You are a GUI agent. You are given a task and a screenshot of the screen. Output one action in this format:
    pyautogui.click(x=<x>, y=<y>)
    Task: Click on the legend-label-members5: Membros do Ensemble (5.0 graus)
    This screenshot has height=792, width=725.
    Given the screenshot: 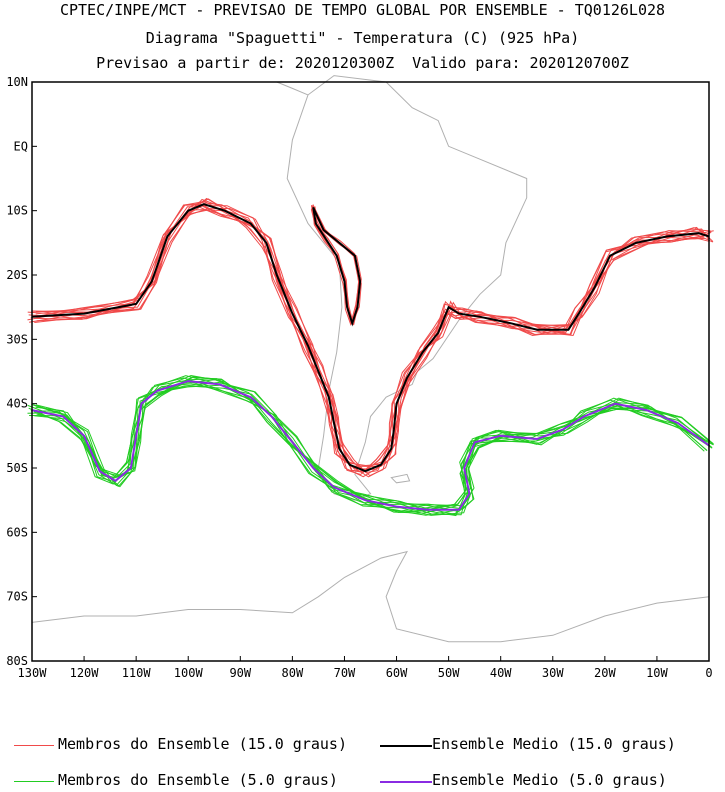 What is the action you would take?
    pyautogui.click(x=198, y=780)
    